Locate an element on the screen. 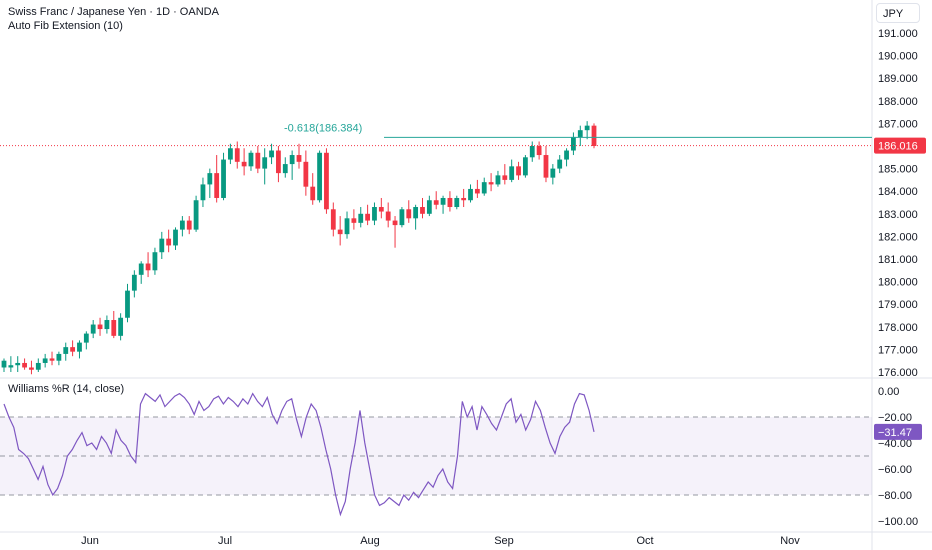 This screenshot has height=550, width=932. williams-value-tag is located at coordinates (898, 431).